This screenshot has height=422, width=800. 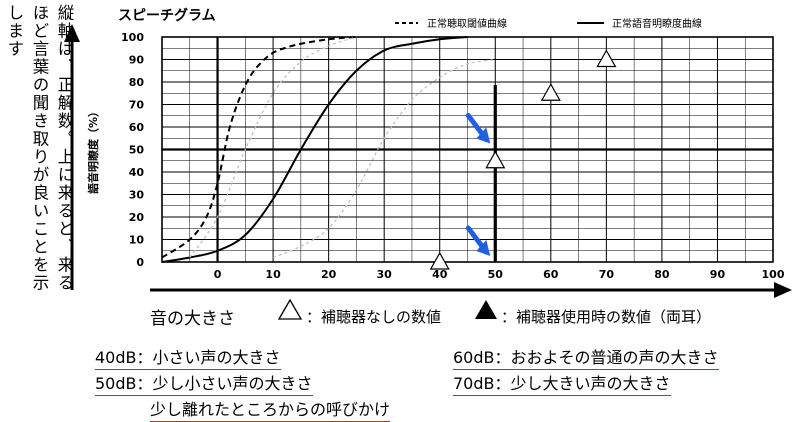 What do you see at coordinates (137, 60) in the screenshot?
I see `y-tick-label: 90` at bounding box center [137, 60].